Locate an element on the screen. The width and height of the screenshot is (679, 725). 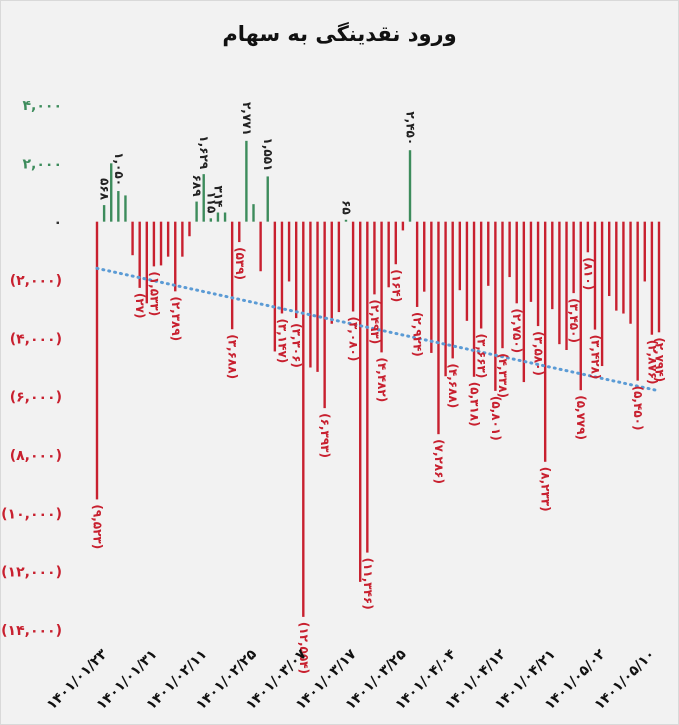
y-tick-label: (۶,۰۰۰) is located at coordinates (36, 398).